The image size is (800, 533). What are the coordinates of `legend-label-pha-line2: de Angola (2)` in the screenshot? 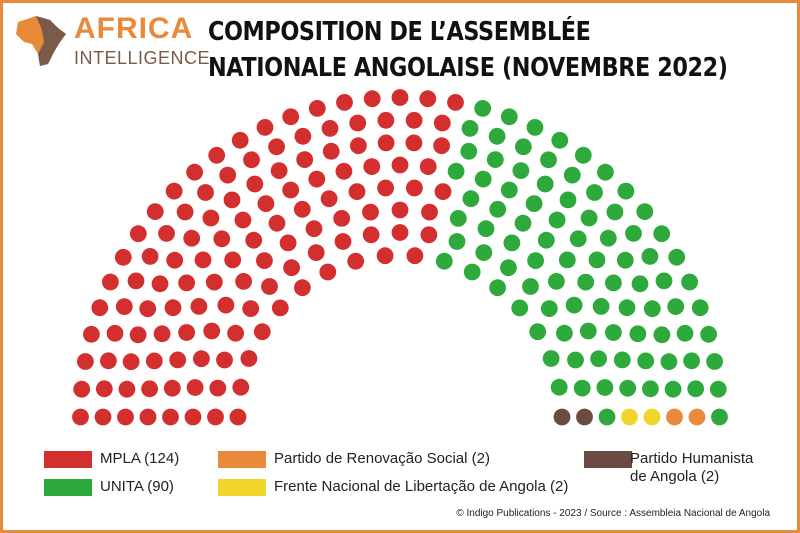 It's located at (675, 476).